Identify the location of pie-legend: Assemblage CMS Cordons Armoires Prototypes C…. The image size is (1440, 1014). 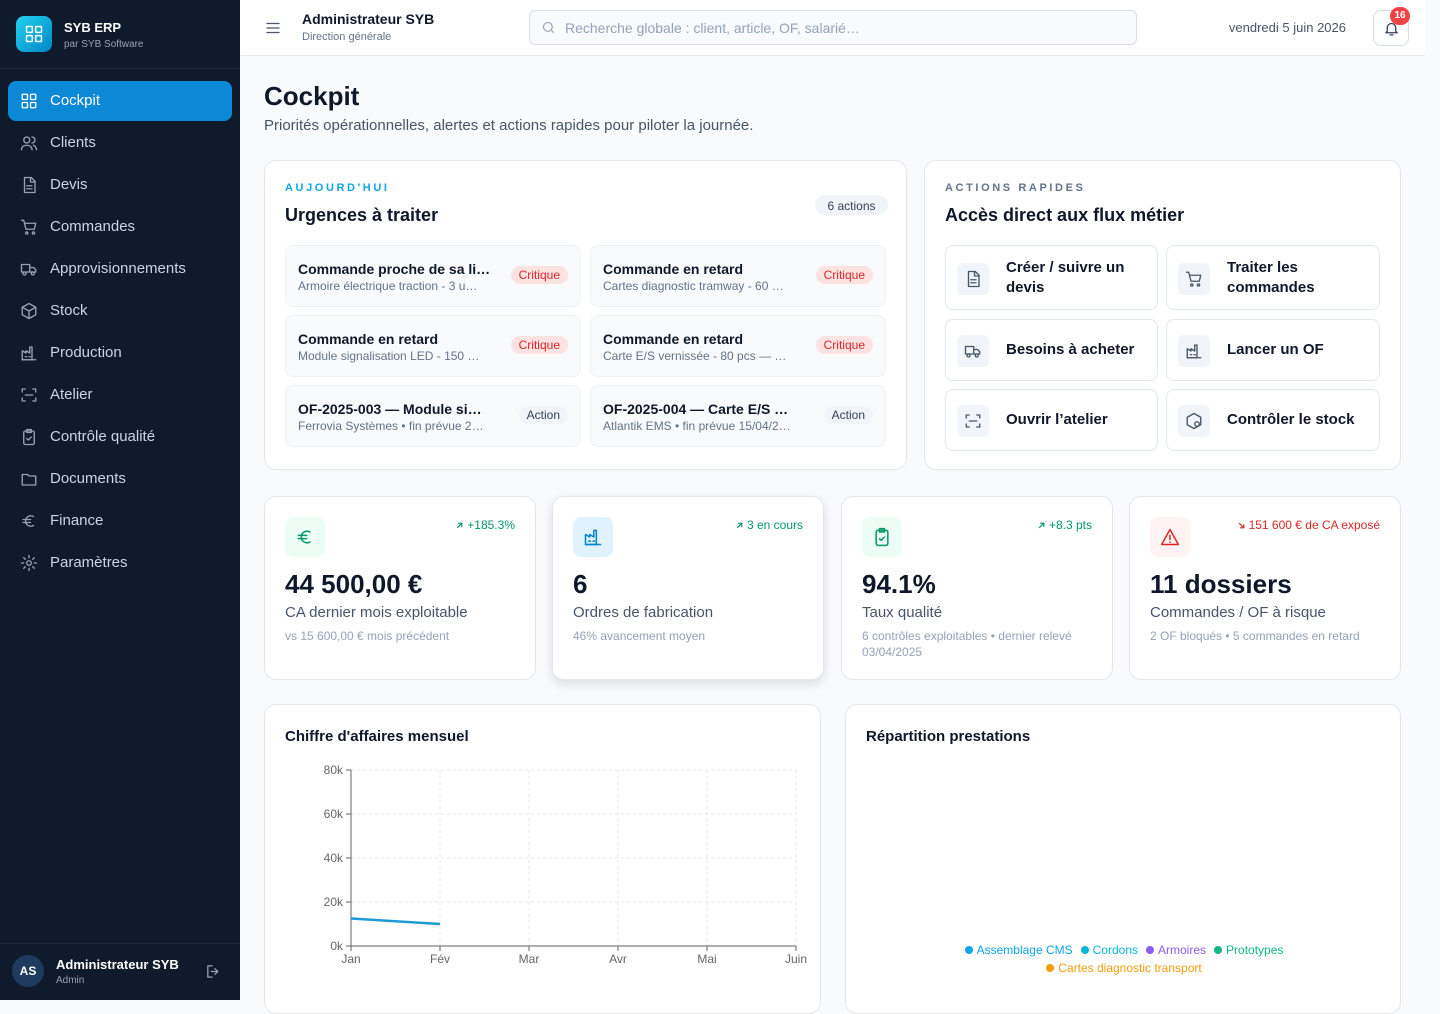
(1124, 959).